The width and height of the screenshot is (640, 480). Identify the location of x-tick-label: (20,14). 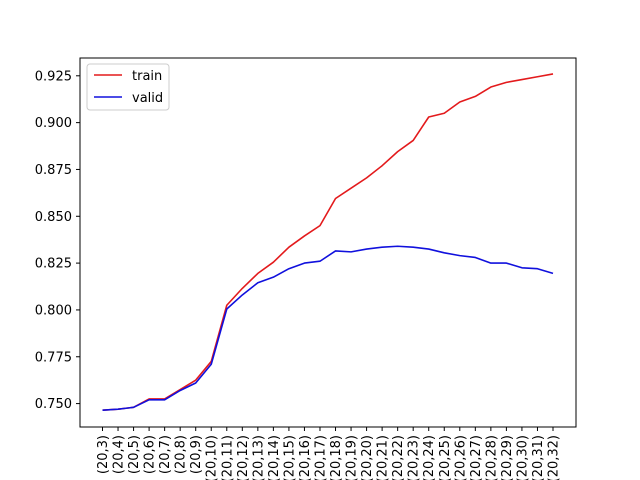
(274, 457).